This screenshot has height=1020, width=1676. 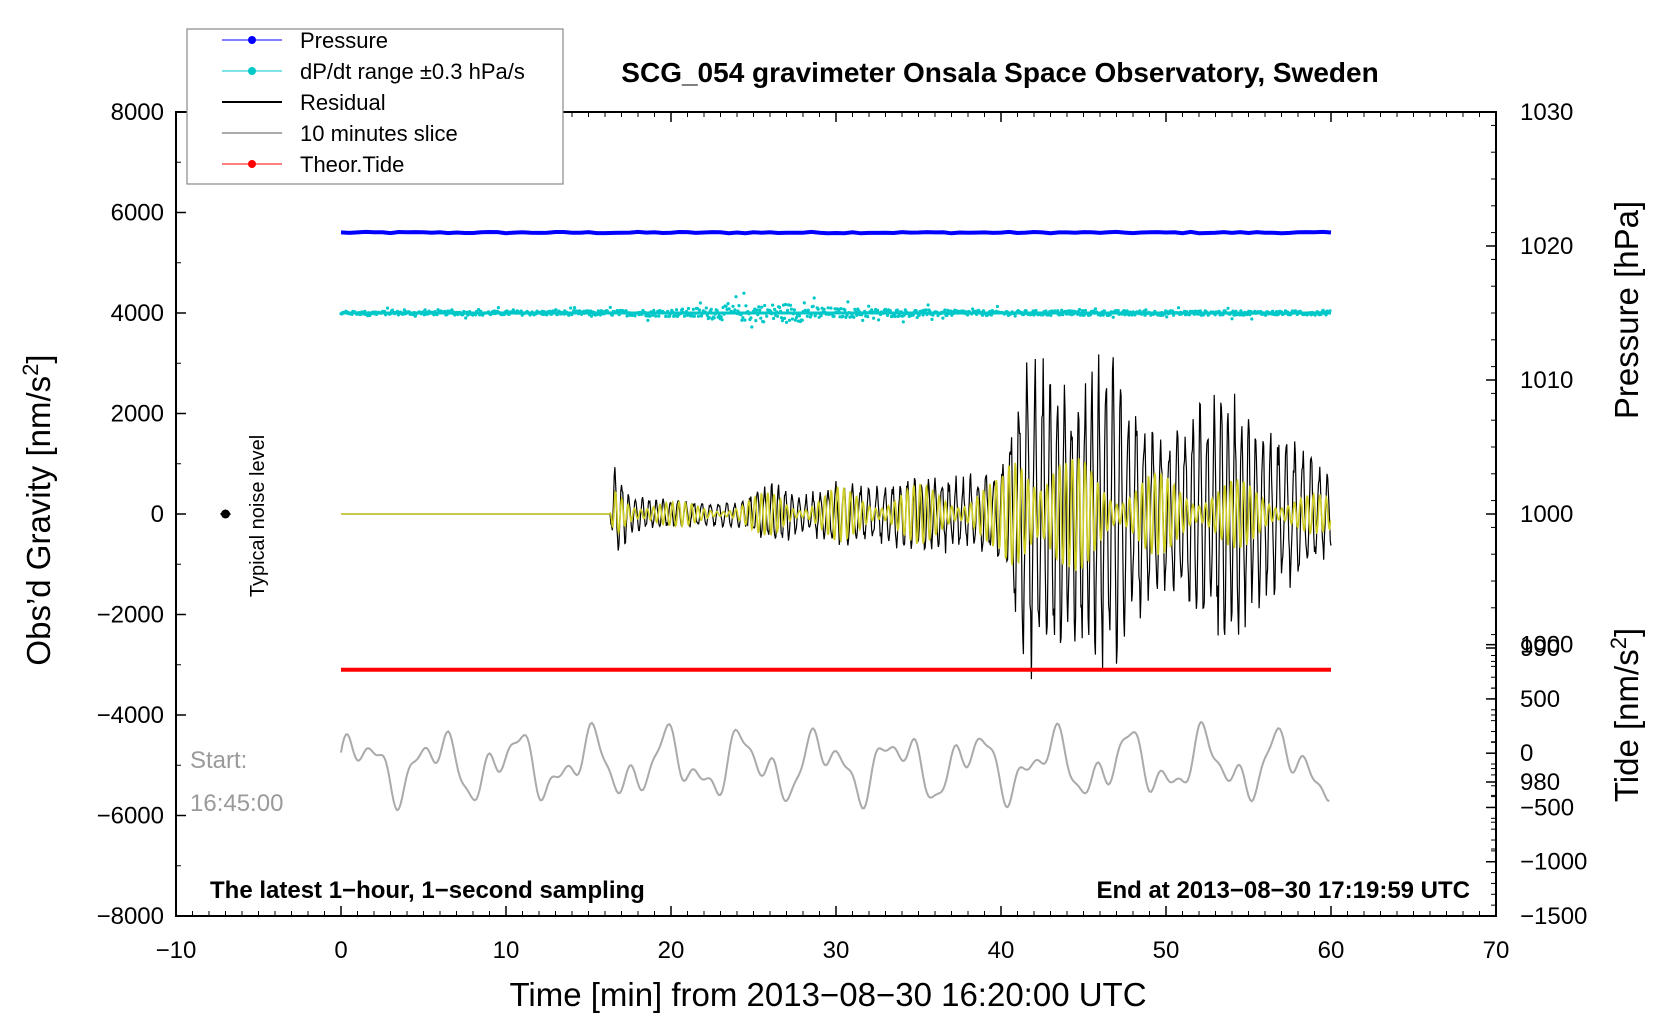 I want to click on y-axis-title-sup: 2, so click(x=30, y=370).